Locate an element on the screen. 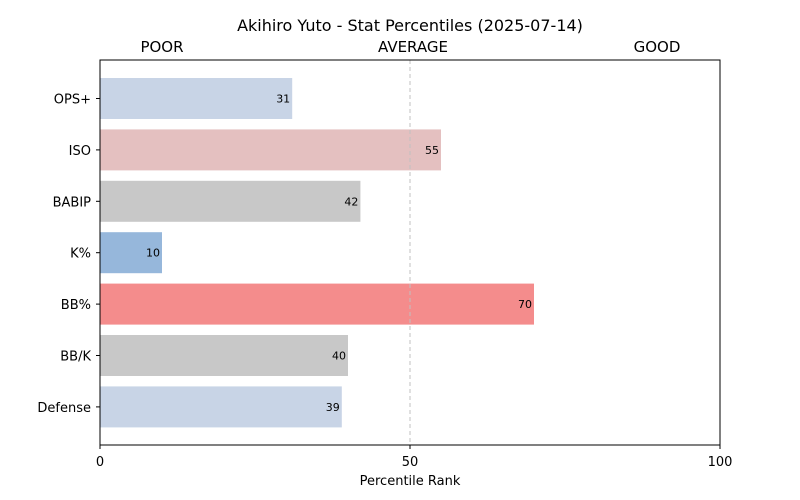 Image resolution: width=800 pixels, height=500 pixels. value-label-k: 10 is located at coordinates (153, 253).